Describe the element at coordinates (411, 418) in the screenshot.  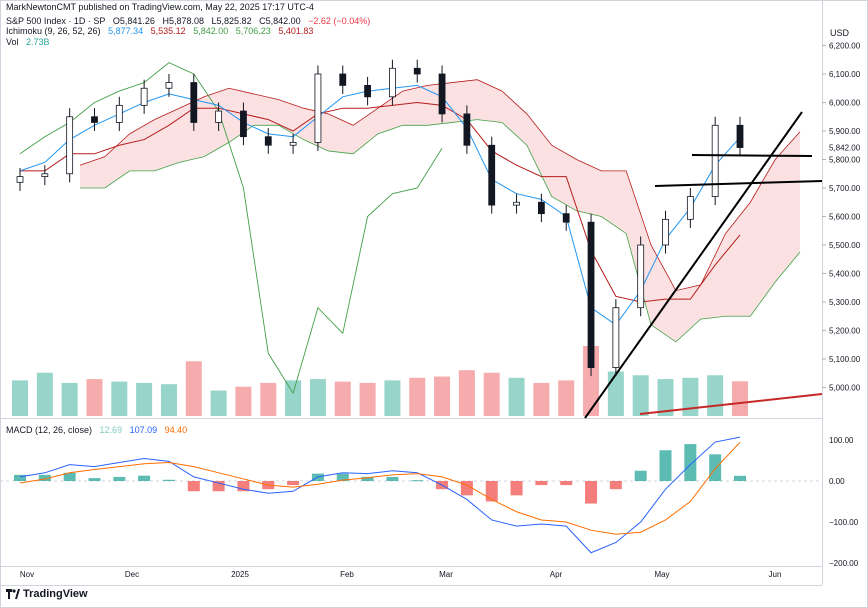
I see `panel-separator` at that location.